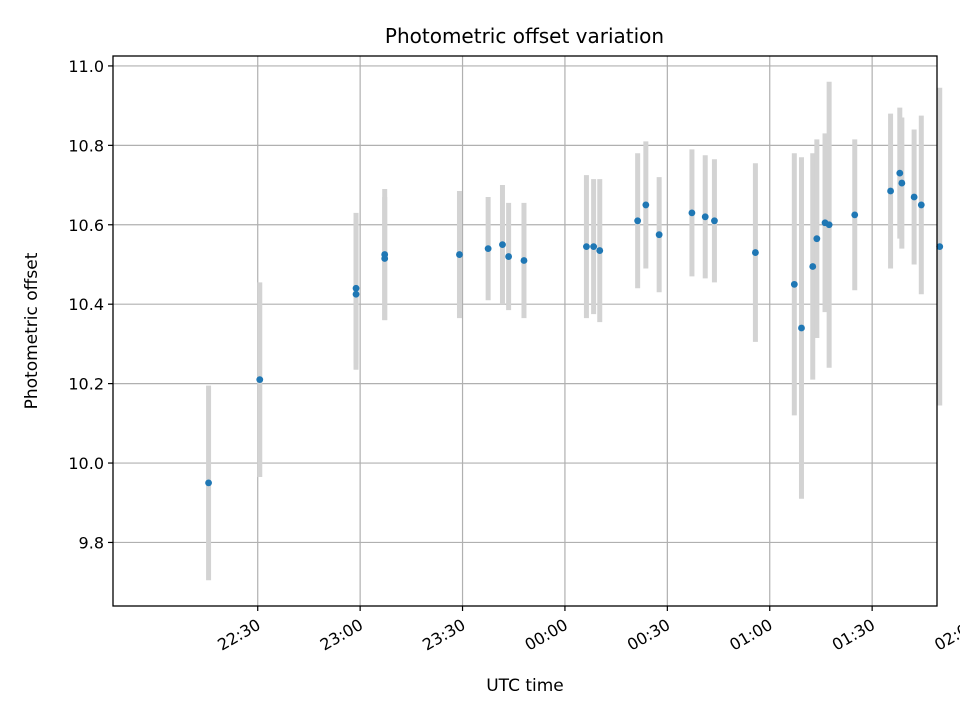  I want to click on y-tick-label: 11.0, so click(86, 66).